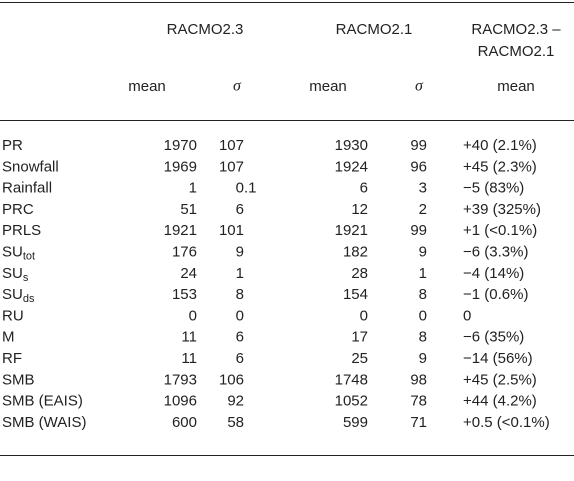  Describe the element at coordinates (423, 209) in the screenshot. I see `cell: 2` at that location.